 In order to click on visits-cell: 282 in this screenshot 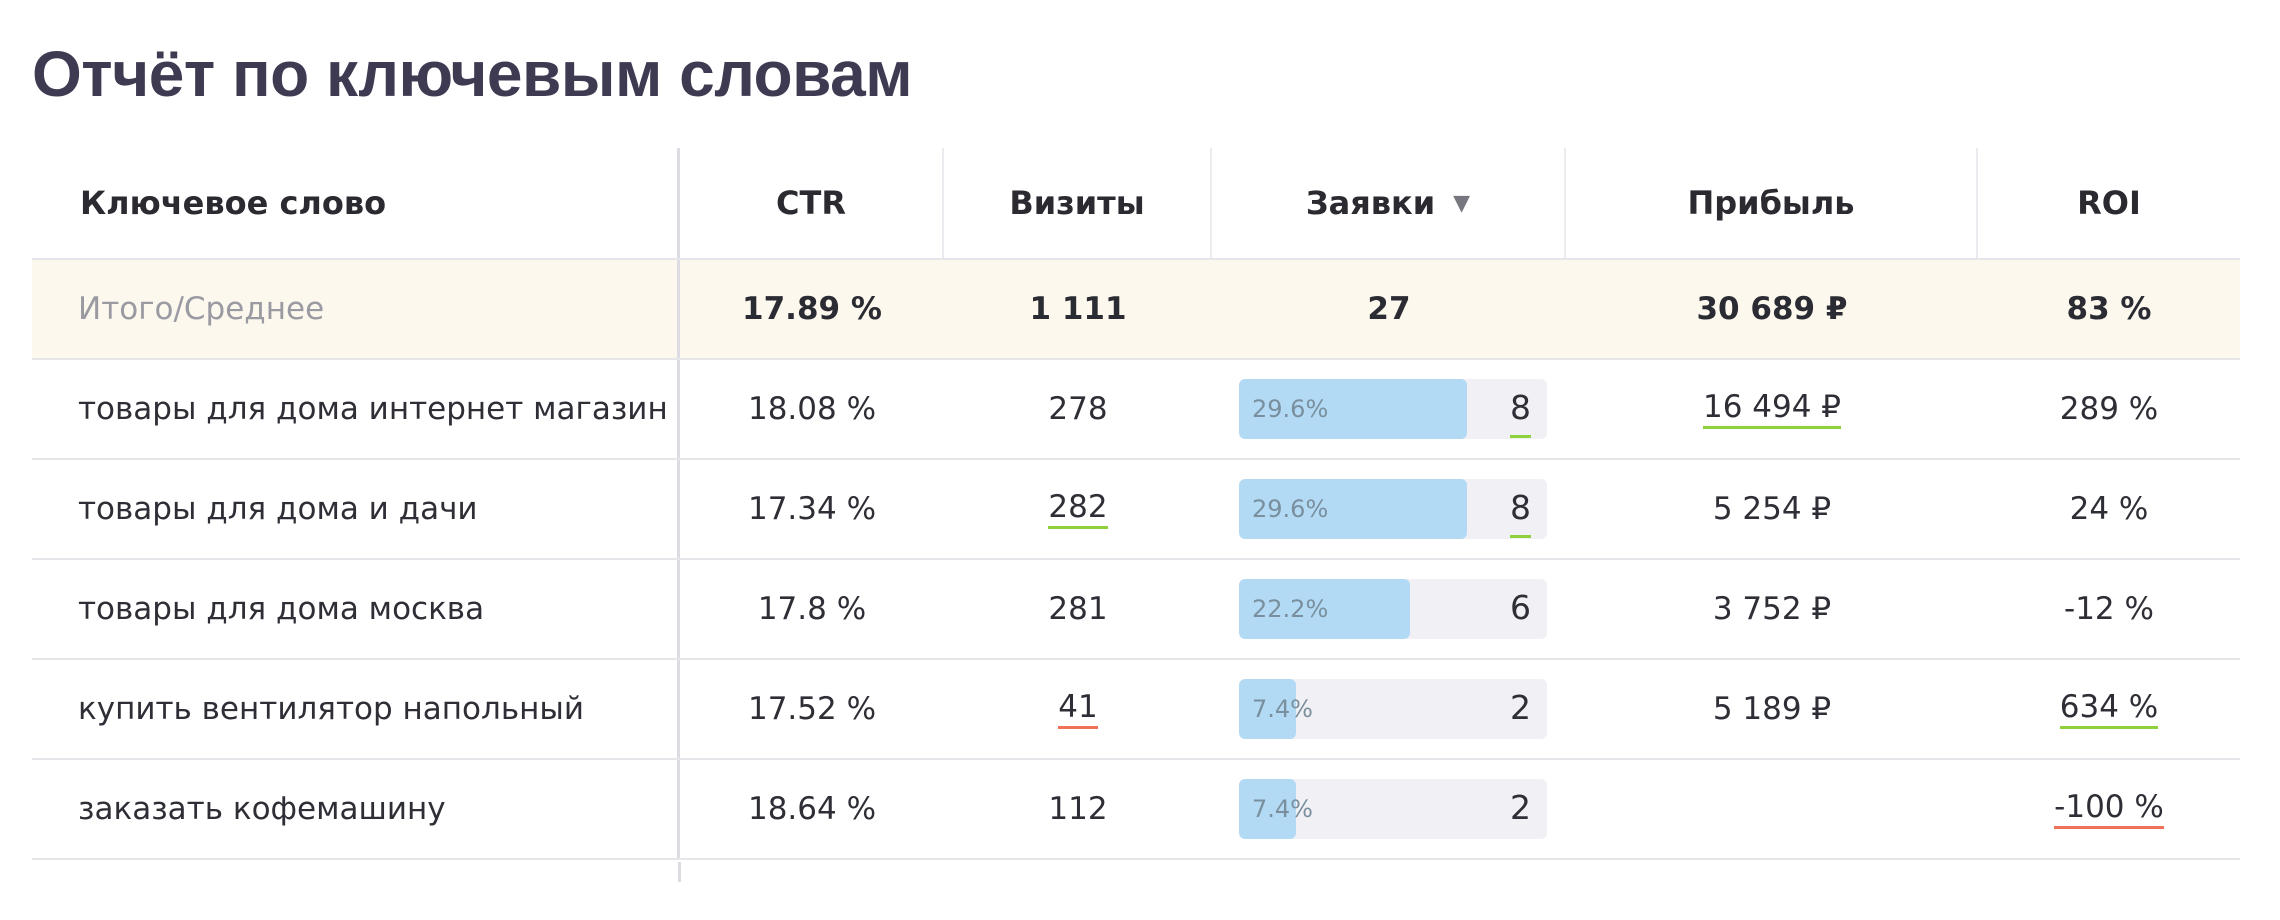, I will do `click(1078, 509)`.